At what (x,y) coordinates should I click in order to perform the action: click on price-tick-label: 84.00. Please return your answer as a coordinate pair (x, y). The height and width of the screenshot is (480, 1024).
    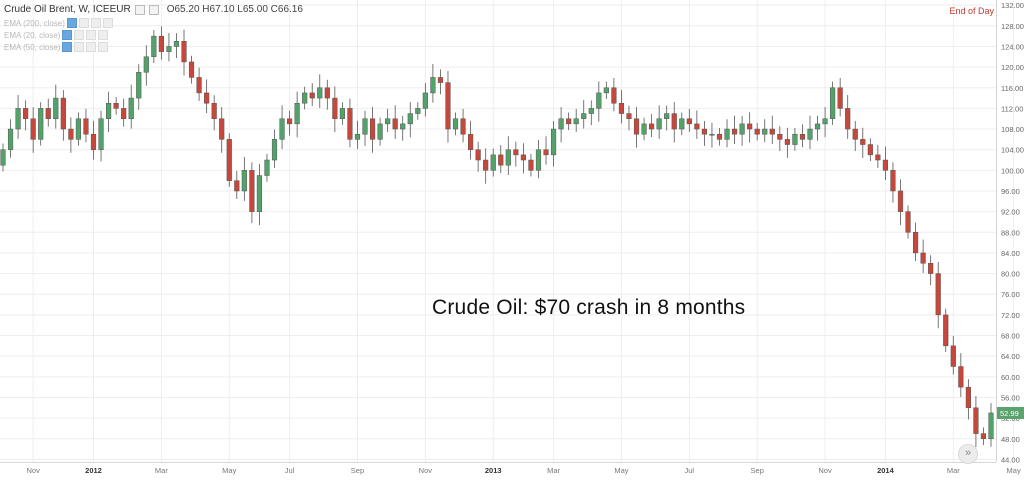
    Looking at the image, I should click on (1010, 253).